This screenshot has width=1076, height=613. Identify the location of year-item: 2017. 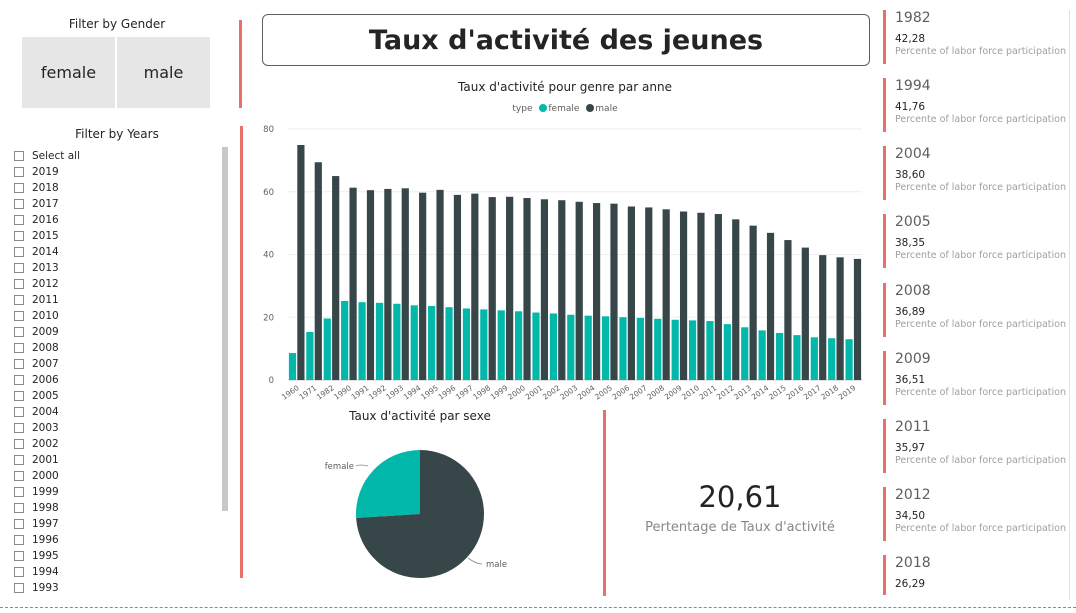
(114, 204).